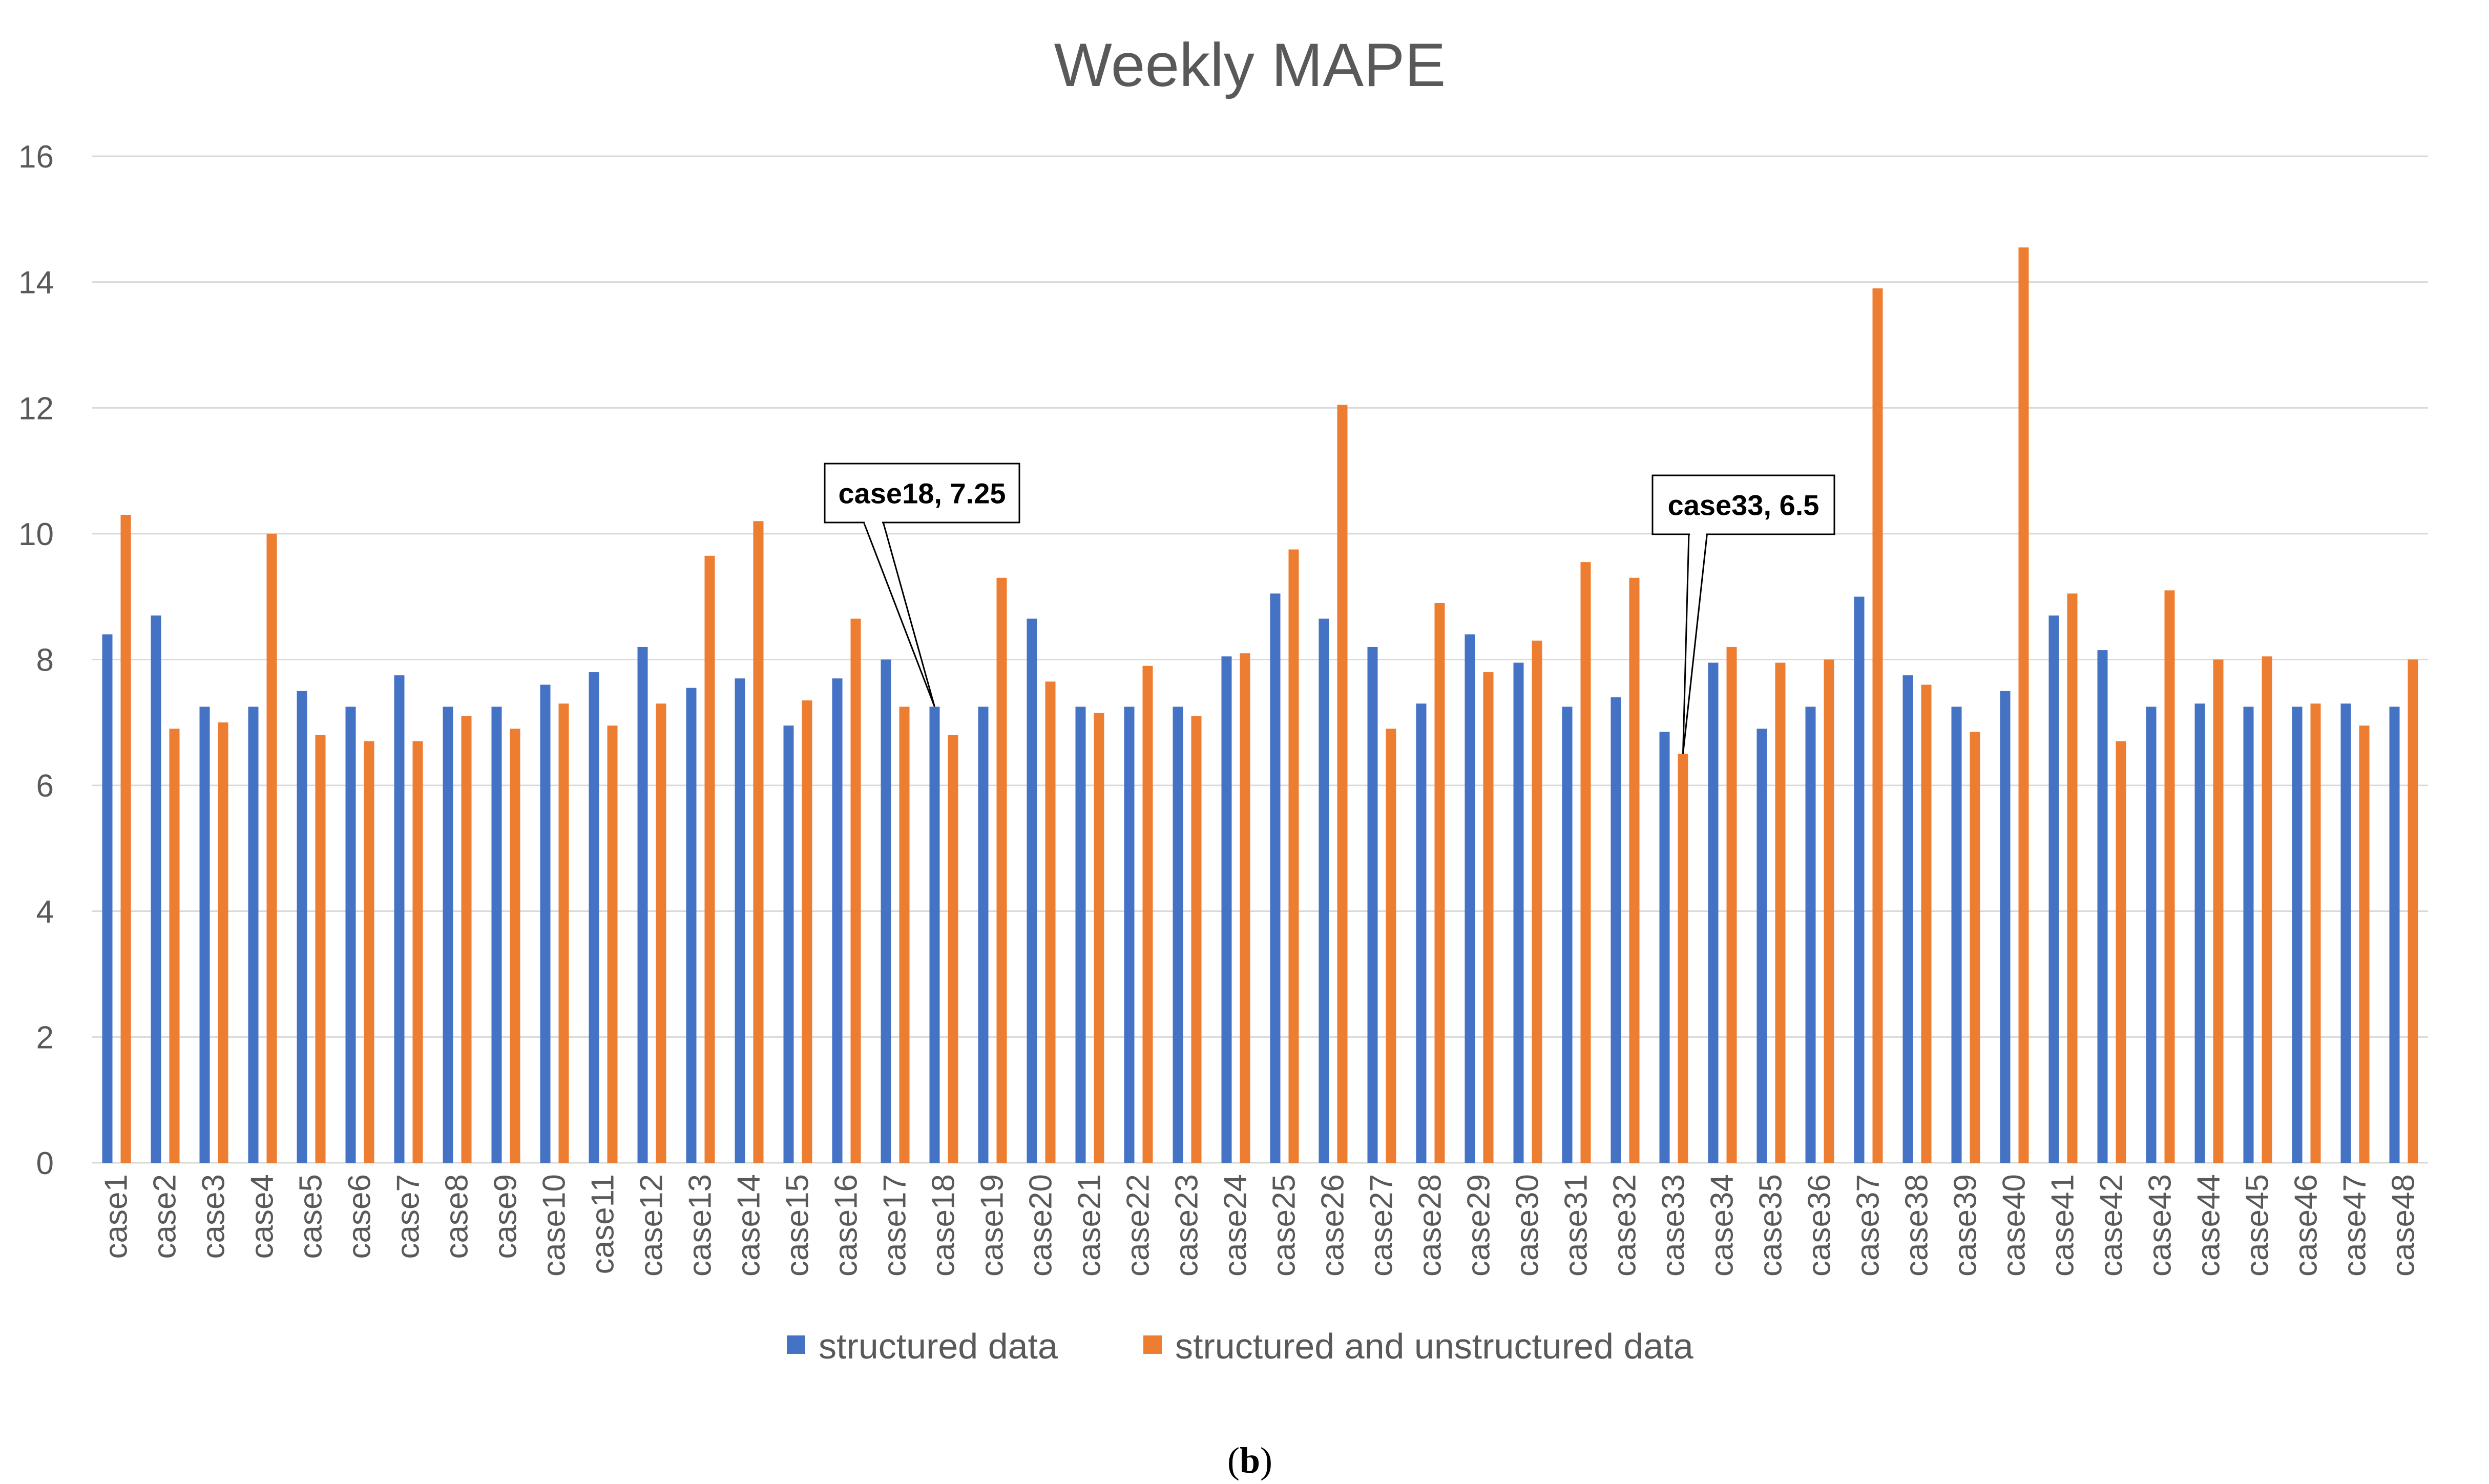  What do you see at coordinates (126, 839) in the screenshot?
I see `bar-structured-unstructured-case1` at bounding box center [126, 839].